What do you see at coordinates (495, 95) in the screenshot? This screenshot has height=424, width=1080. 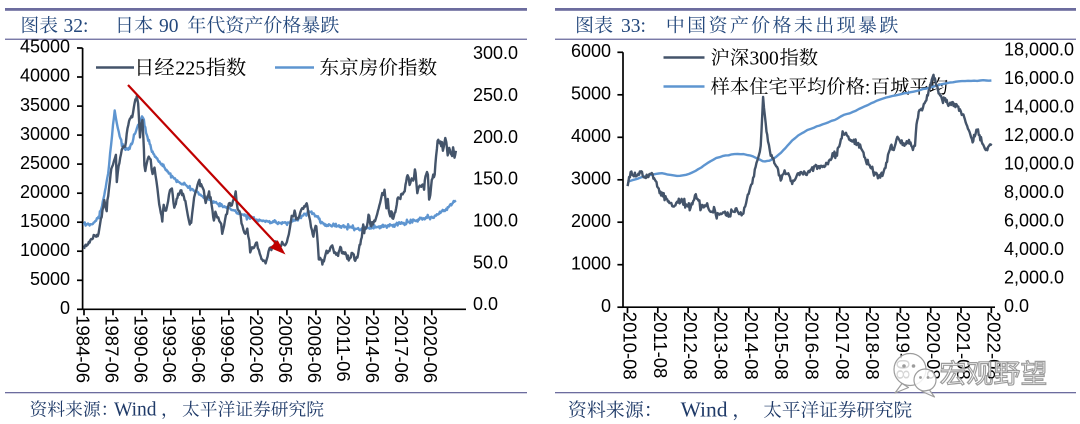 I see `svg-text: 250.0` at bounding box center [495, 95].